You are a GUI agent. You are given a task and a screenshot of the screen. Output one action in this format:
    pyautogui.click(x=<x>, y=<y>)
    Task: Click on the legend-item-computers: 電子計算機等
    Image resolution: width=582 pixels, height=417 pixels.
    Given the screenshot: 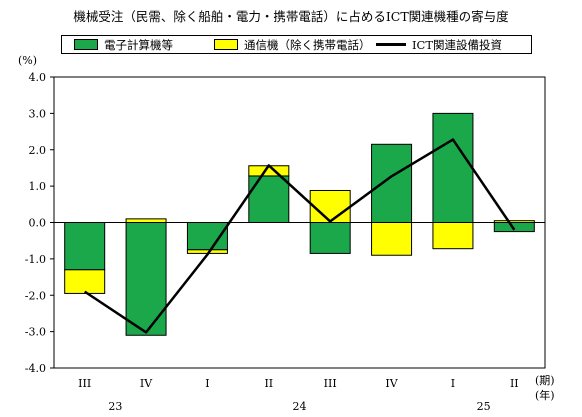 What is the action you would take?
    pyautogui.click(x=123, y=44)
    